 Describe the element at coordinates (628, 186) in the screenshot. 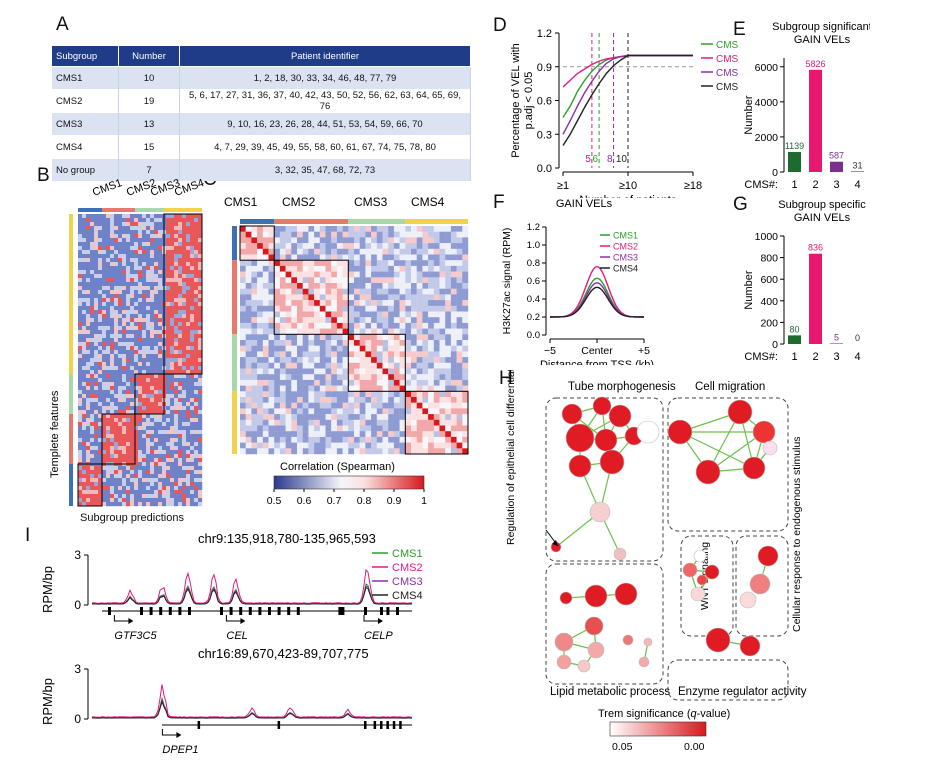

I see `d-x-tick-label: ≥10` at that location.